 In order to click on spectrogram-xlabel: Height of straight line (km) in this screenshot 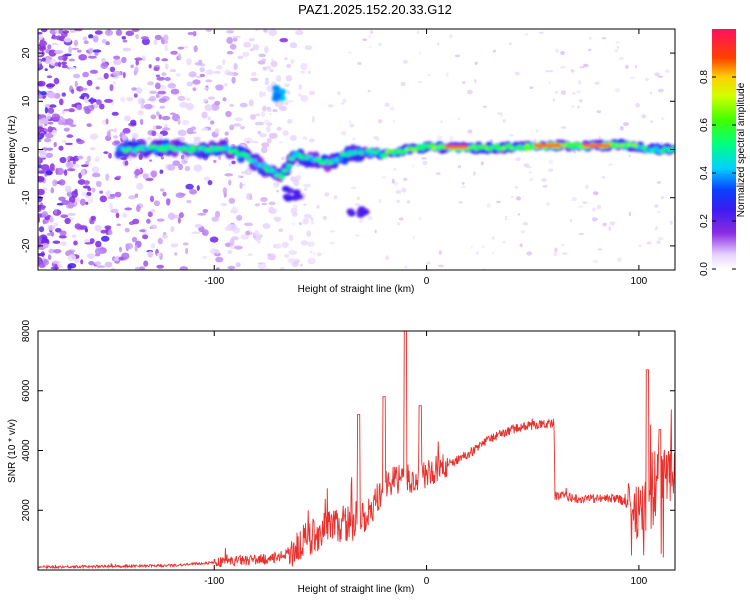, I will do `click(356, 289)`.